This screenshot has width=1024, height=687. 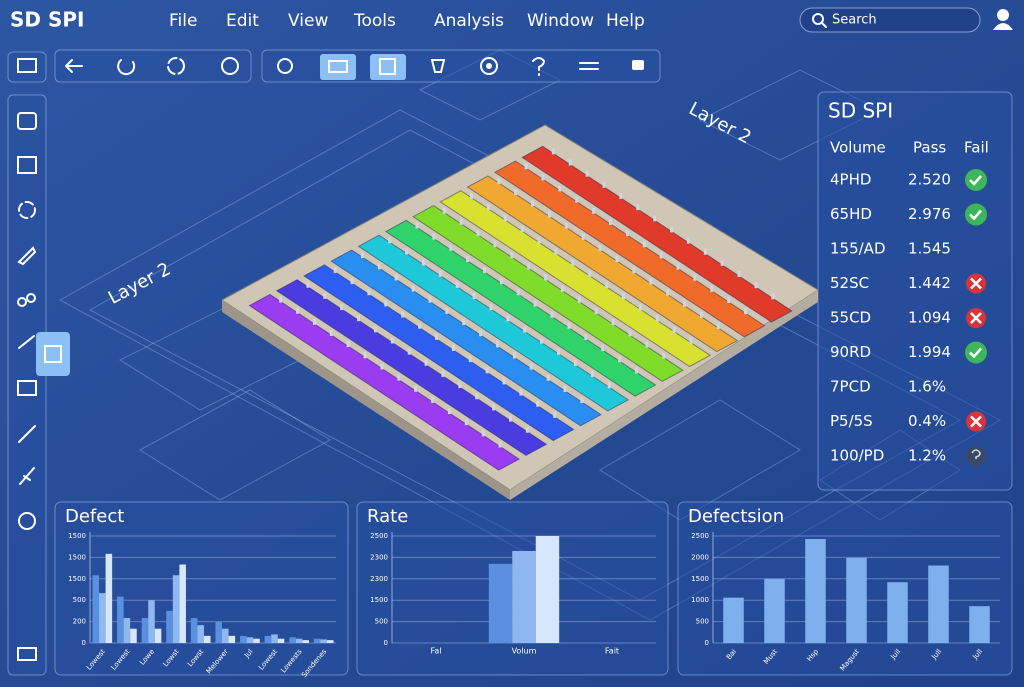 What do you see at coordinates (74, 66) in the screenshot?
I see `undo-icon` at bounding box center [74, 66].